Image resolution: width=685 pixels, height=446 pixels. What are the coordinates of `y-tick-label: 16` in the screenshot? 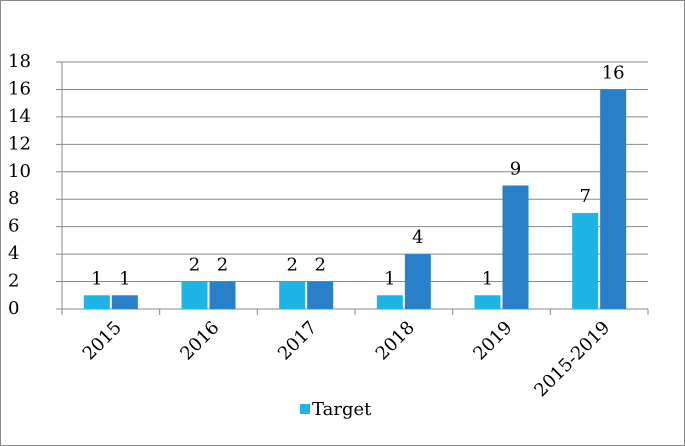 It's located at (19, 88).